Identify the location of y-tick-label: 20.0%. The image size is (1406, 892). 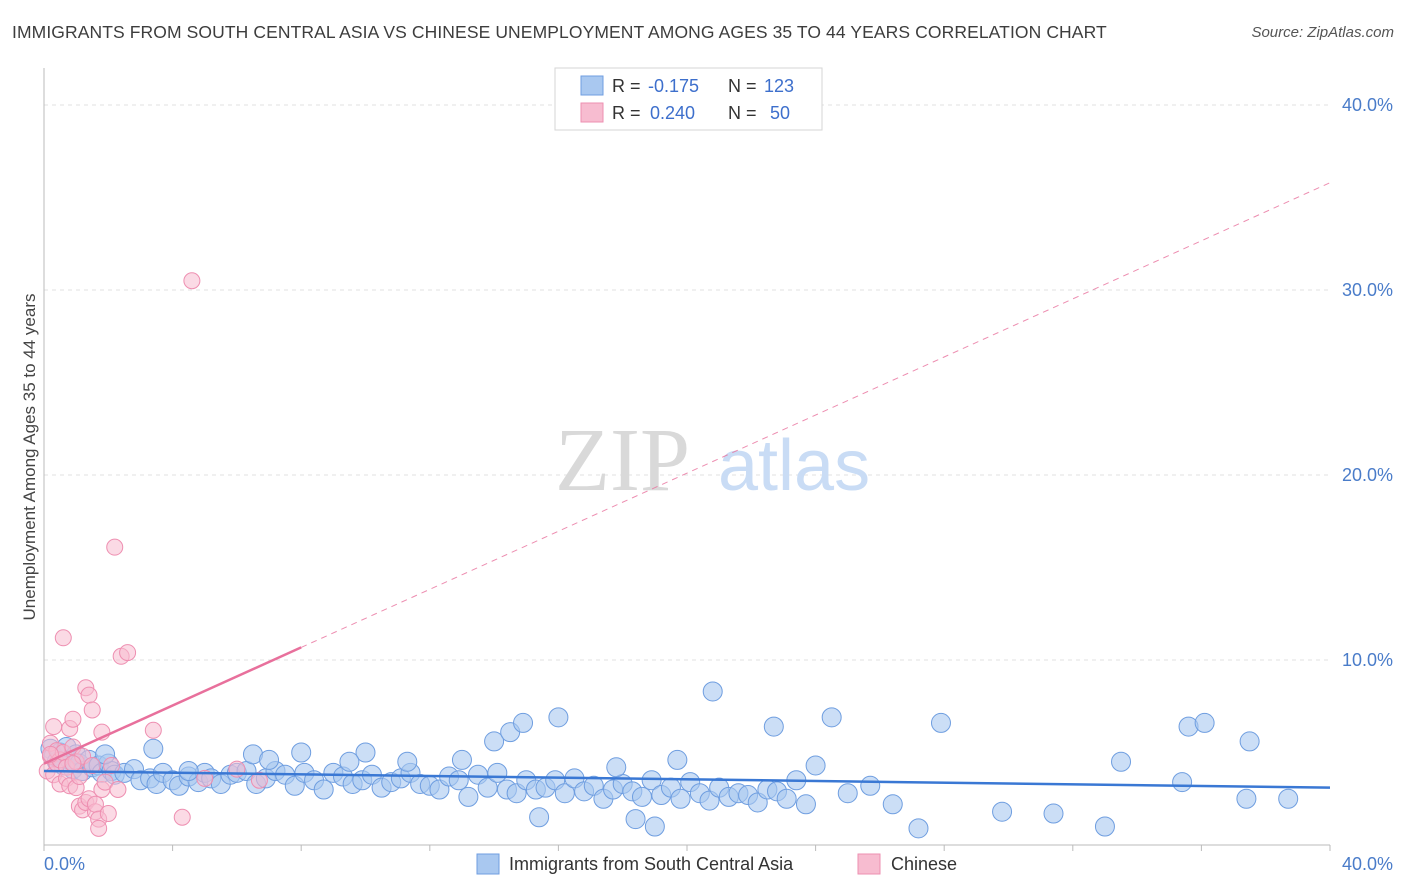
(1367, 475).